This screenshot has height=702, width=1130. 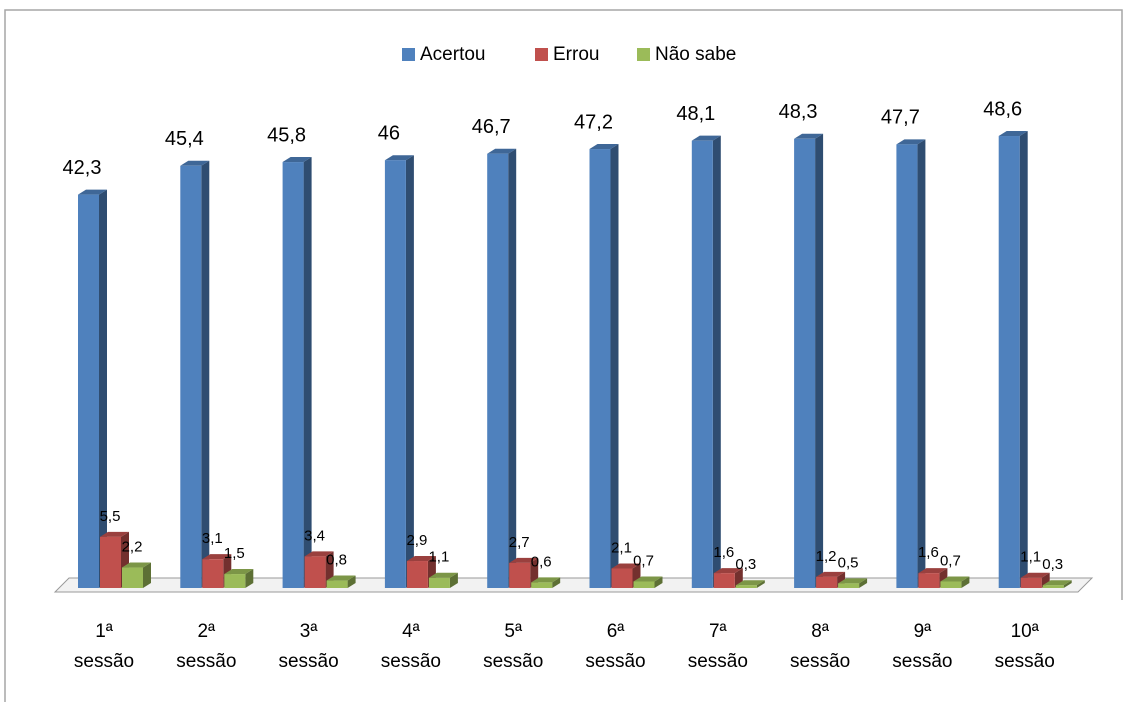 I want to click on data-label: 48,3, so click(x=798, y=112).